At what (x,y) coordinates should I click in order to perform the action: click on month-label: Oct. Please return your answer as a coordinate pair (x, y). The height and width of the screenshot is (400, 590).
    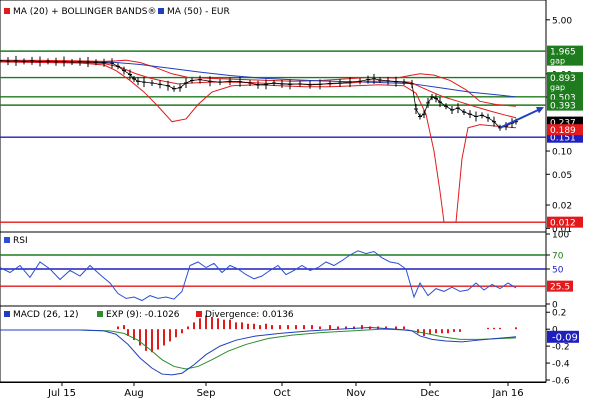
    Looking at the image, I should click on (281, 393).